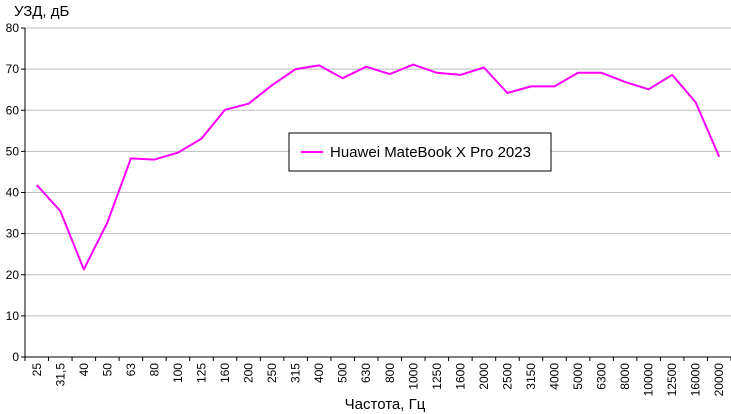 The height and width of the screenshot is (414, 731). What do you see at coordinates (13, 69) in the screenshot?
I see `y-tick-label: 70` at bounding box center [13, 69].